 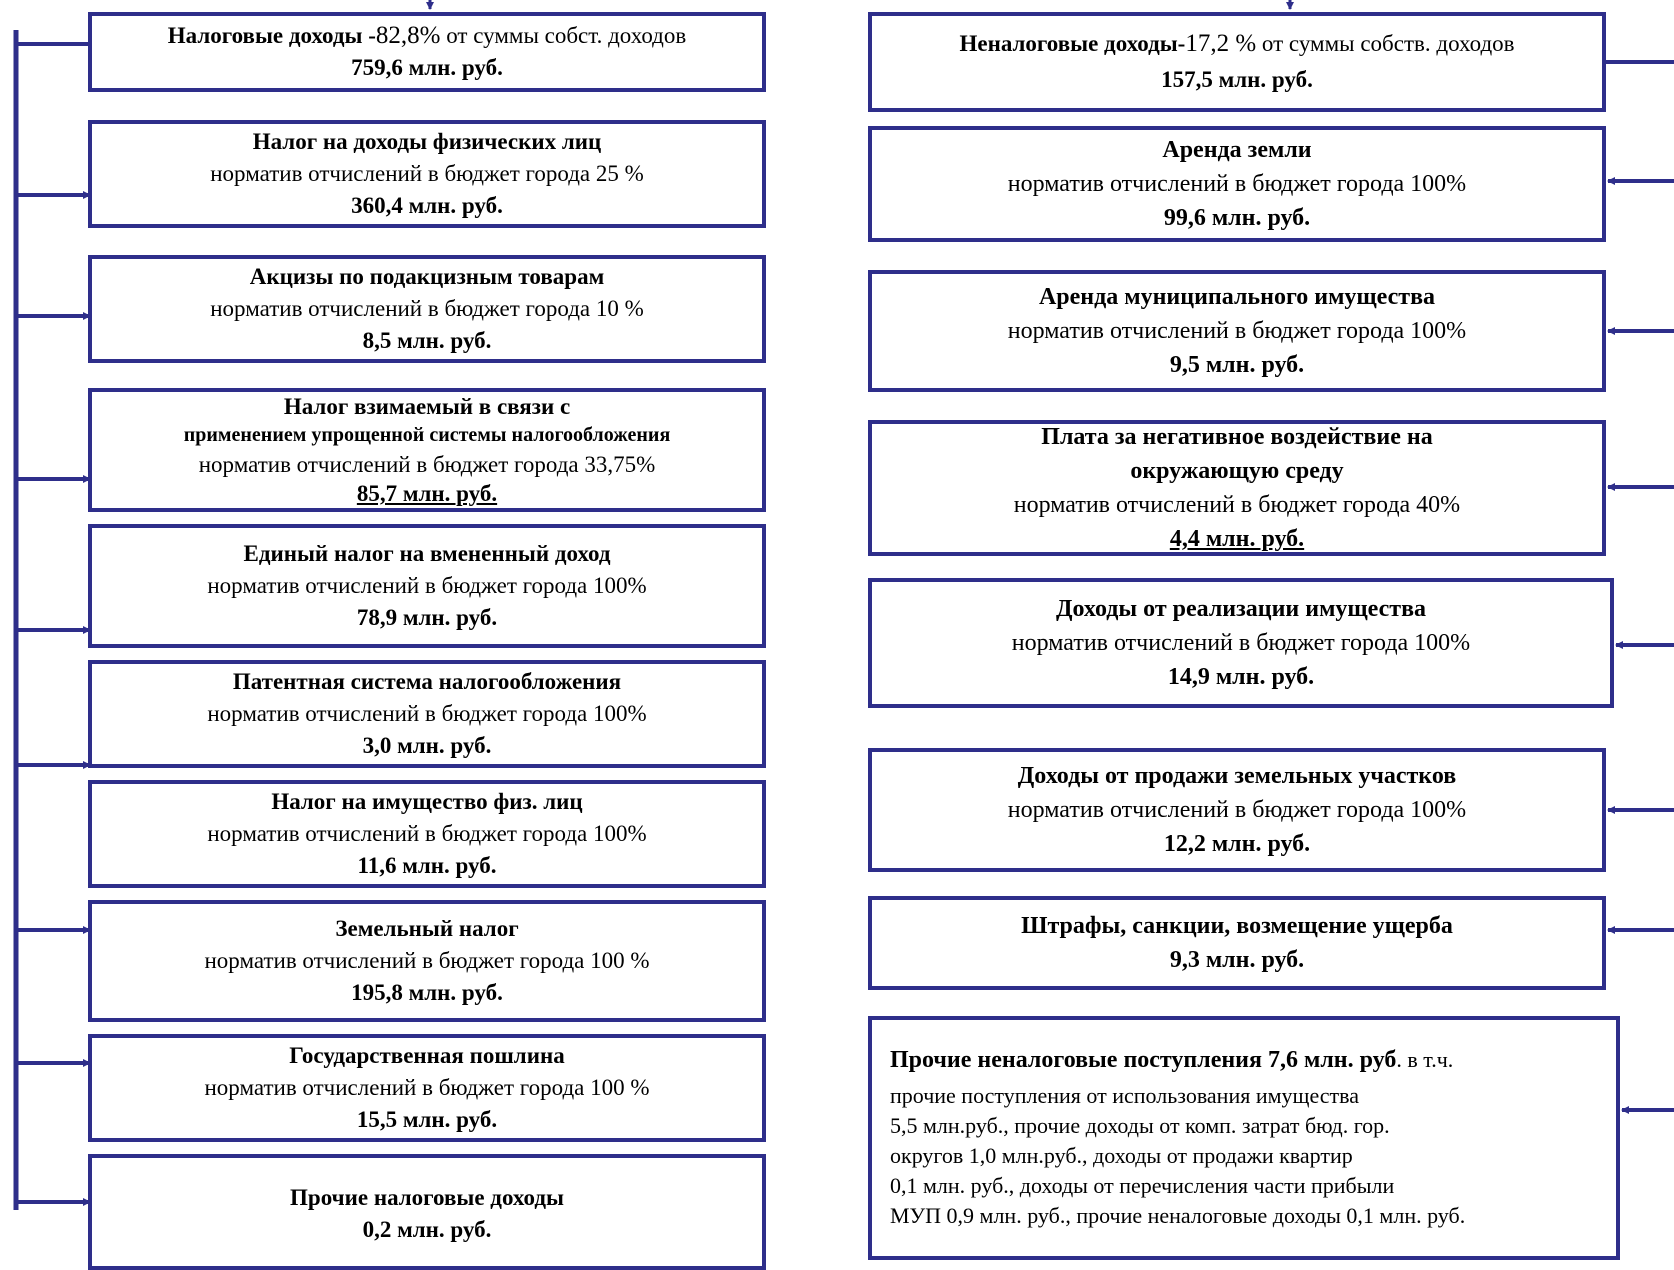 I want to click on item-value: 360,4 млн. руб., so click(x=427, y=205).